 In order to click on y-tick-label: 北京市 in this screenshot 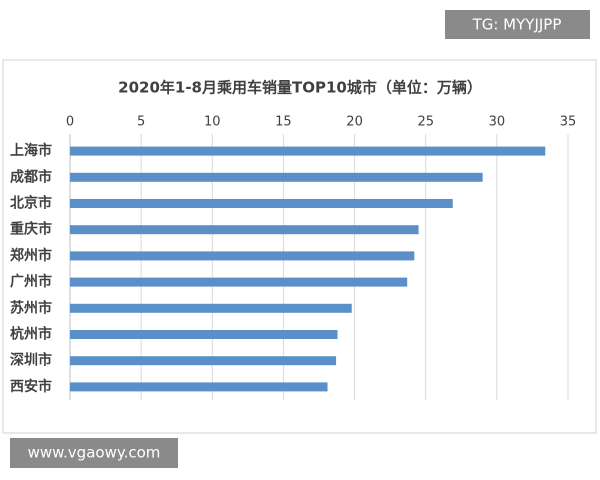, I will do `click(31, 203)`.